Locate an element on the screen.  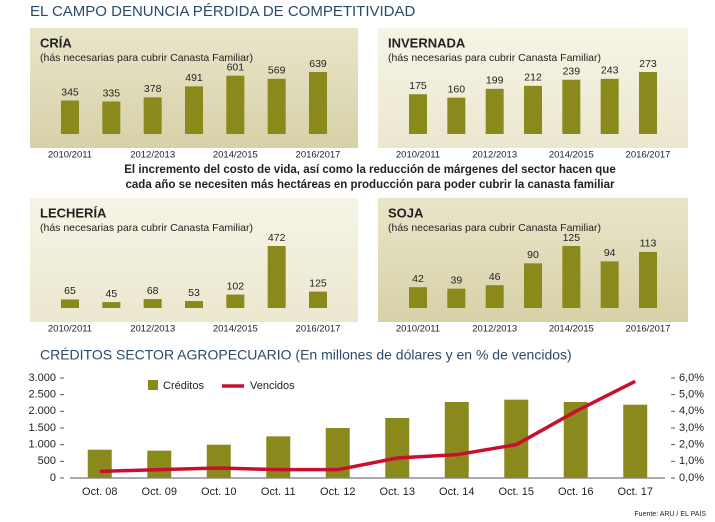
x-tick-label: Oct. 11 is located at coordinates (278, 492).